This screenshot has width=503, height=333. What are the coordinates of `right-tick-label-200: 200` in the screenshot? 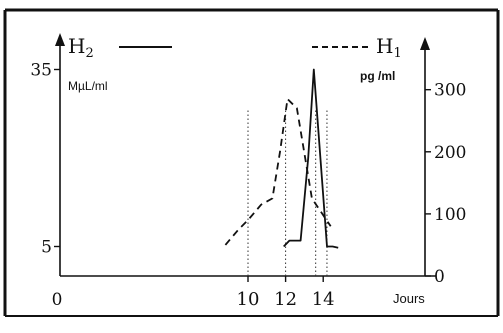 It's located at (450, 153).